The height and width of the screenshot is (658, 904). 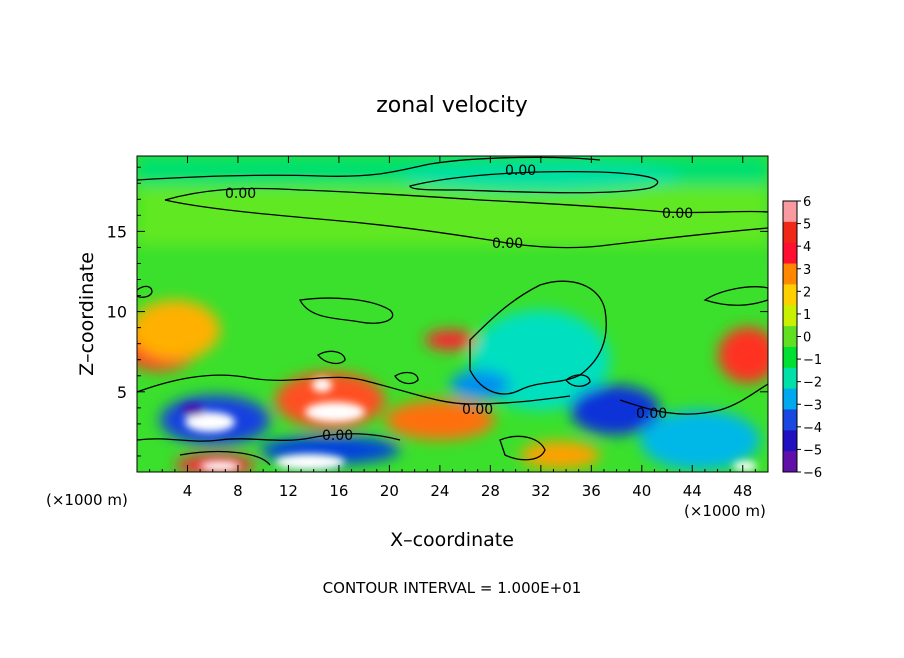 What do you see at coordinates (807, 202) in the screenshot?
I see `colorbar-tick-label: 6` at bounding box center [807, 202].